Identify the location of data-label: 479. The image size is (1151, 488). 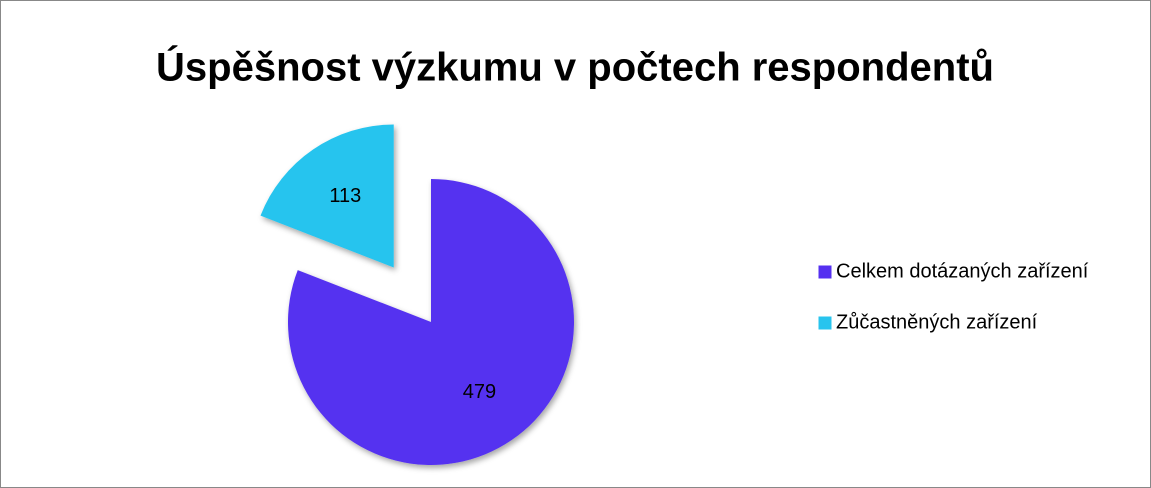
(479, 392).